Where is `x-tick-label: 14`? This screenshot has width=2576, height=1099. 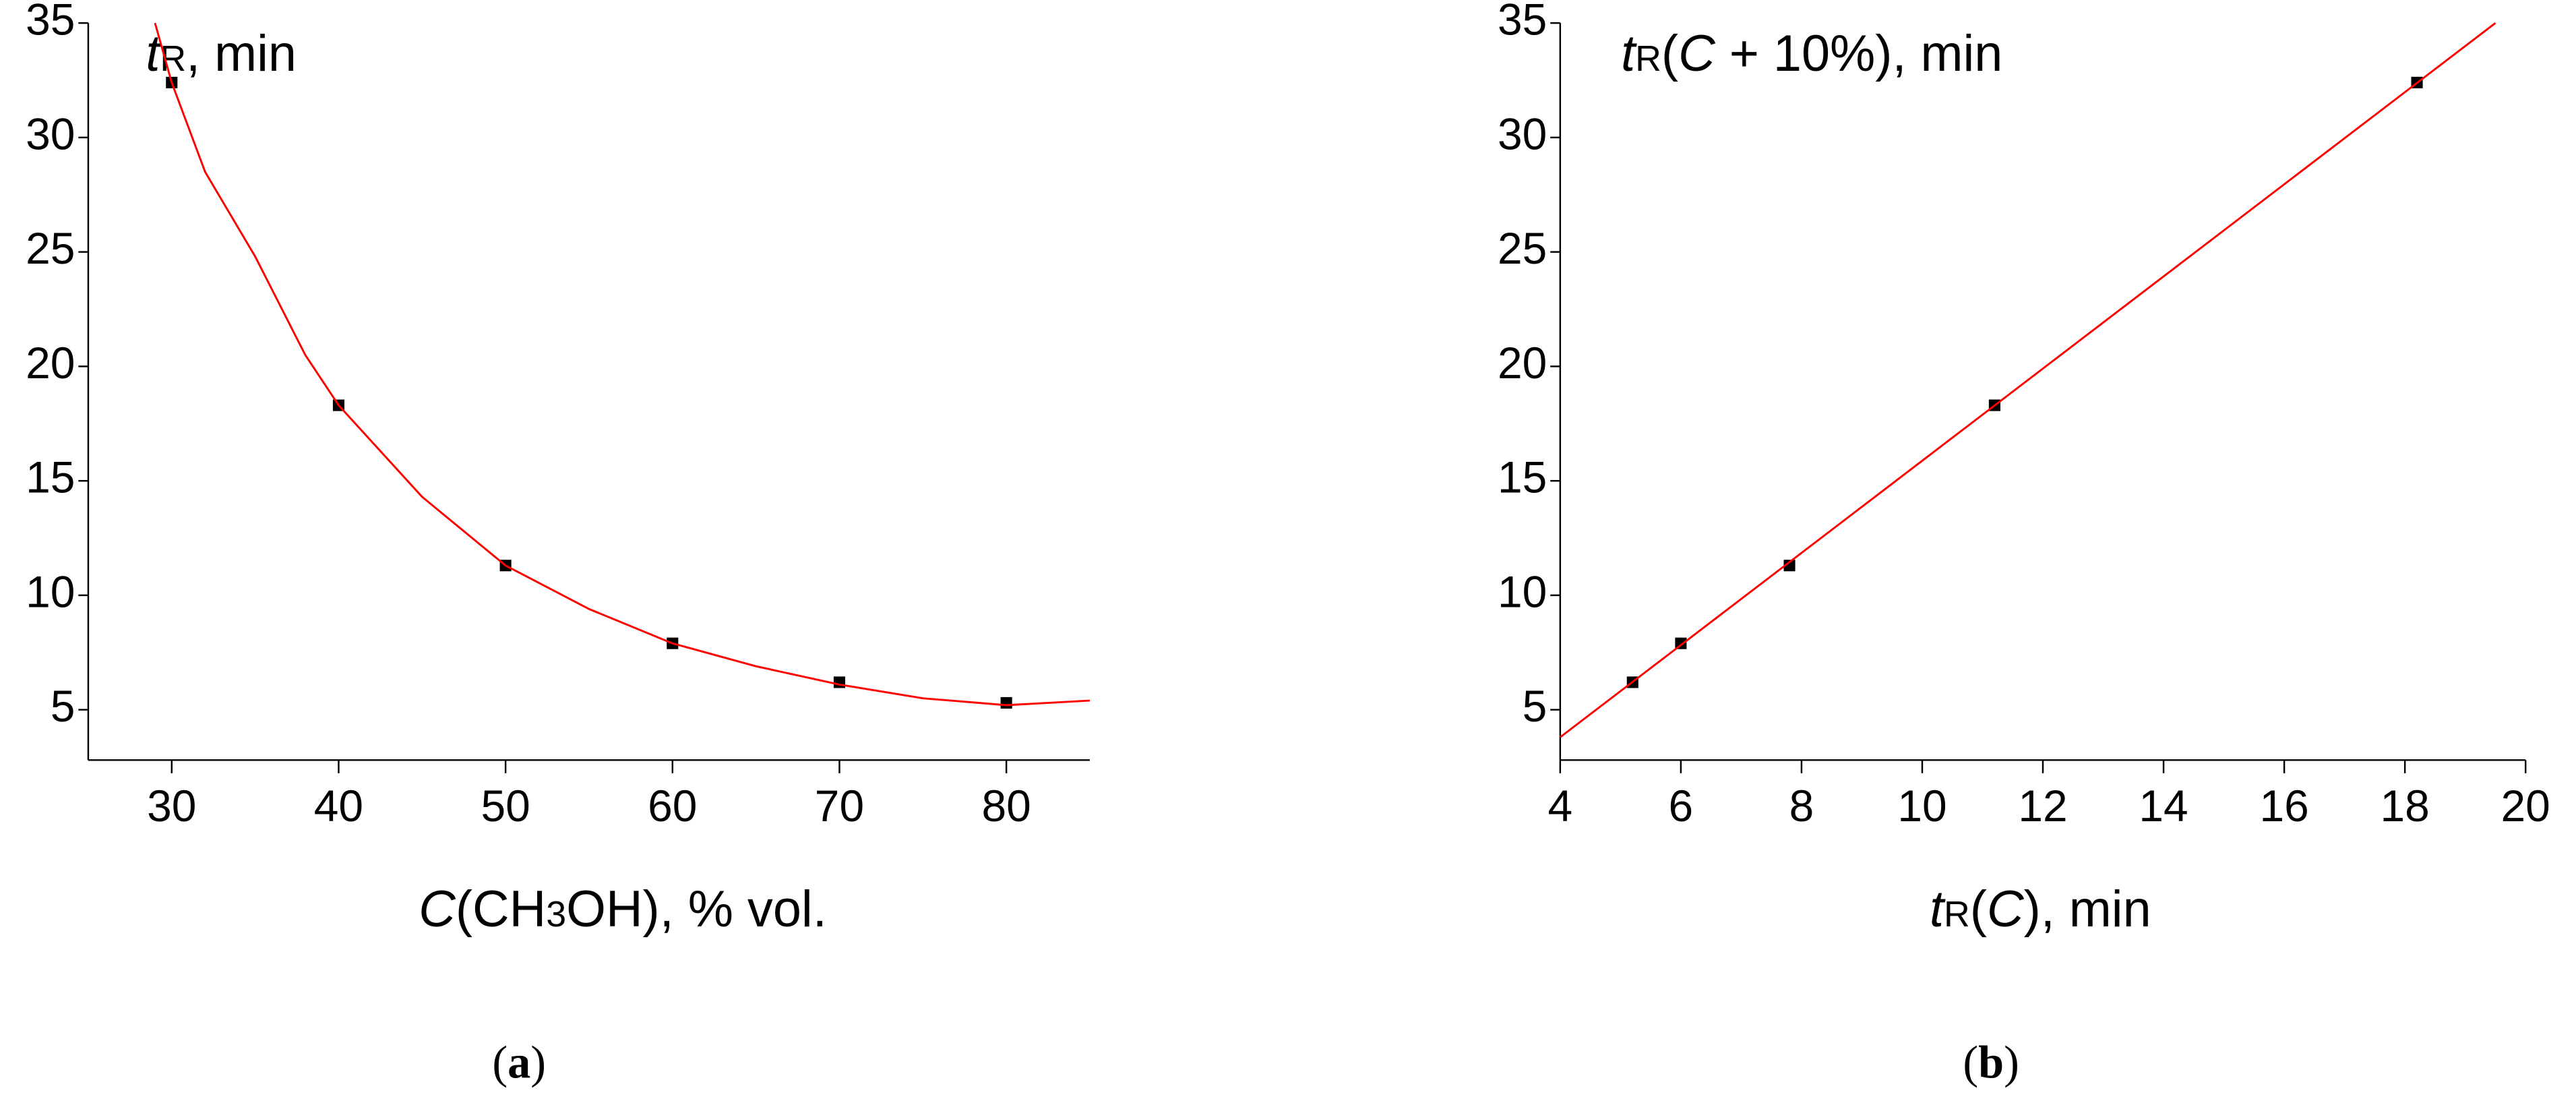
x-tick-label: 14 is located at coordinates (2164, 806).